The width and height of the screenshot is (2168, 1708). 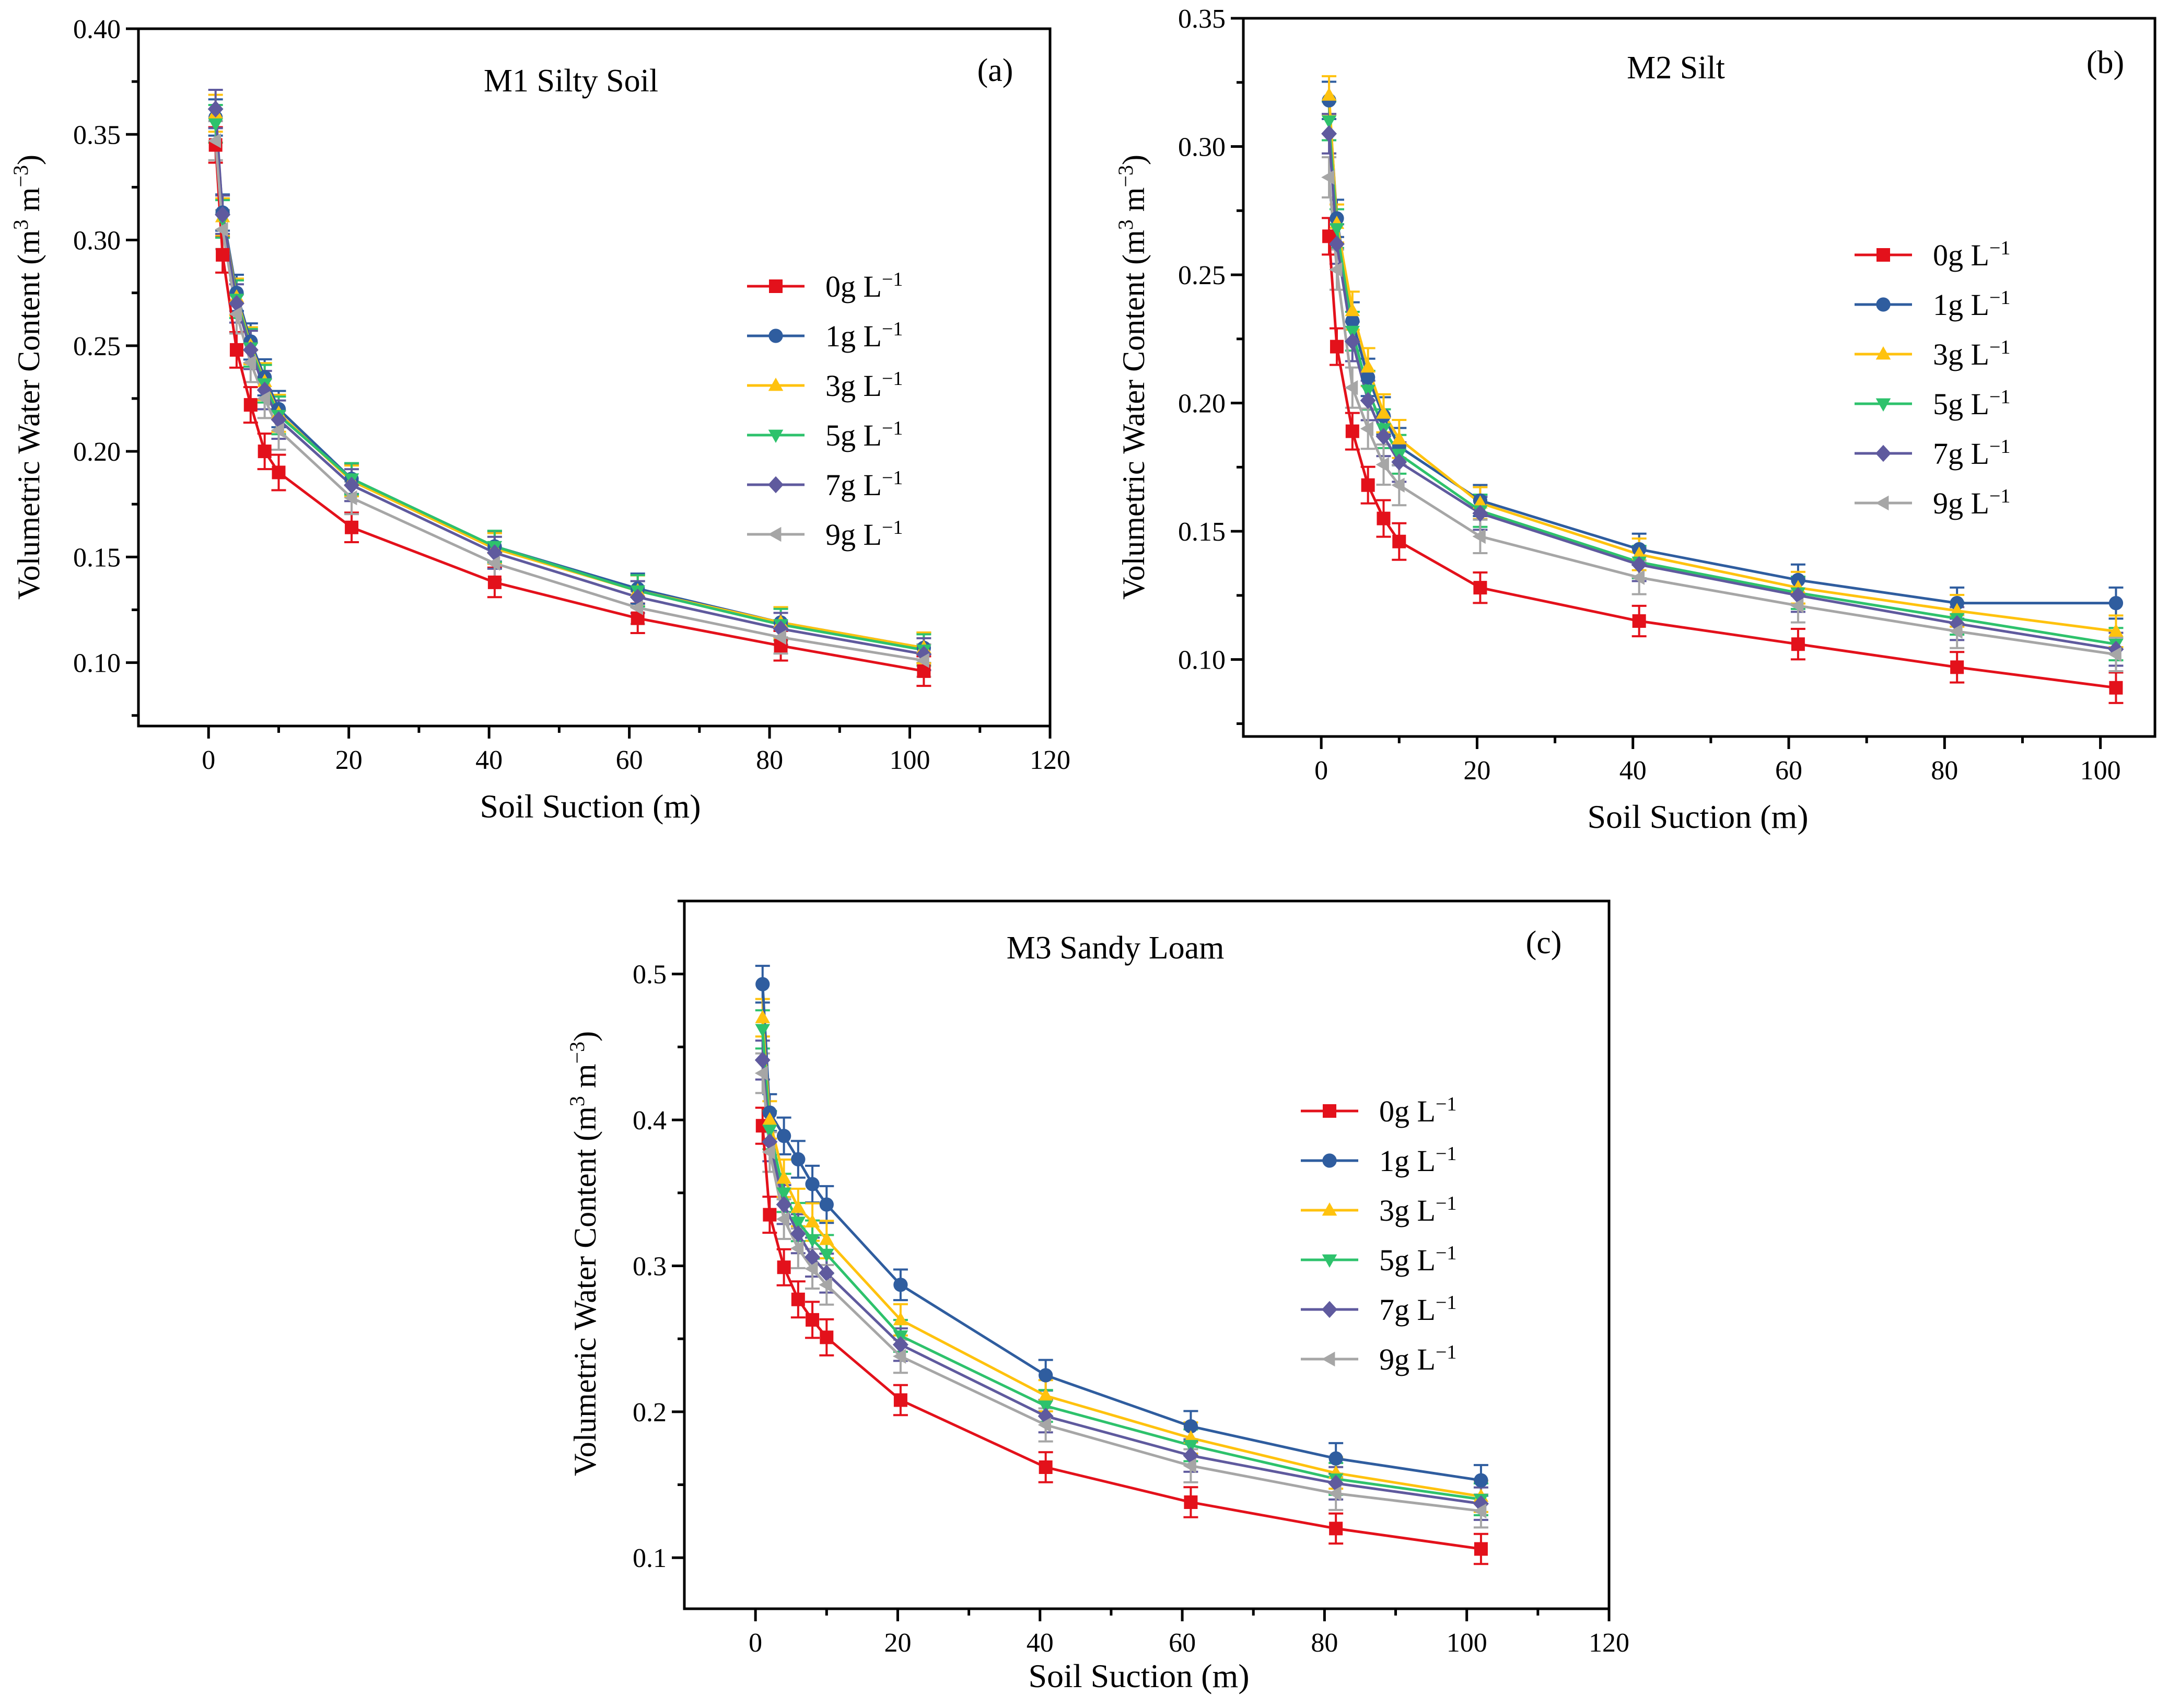 I want to click on y-axis-label-main: Volumetric Water Content (m, so click(x=29, y=415).